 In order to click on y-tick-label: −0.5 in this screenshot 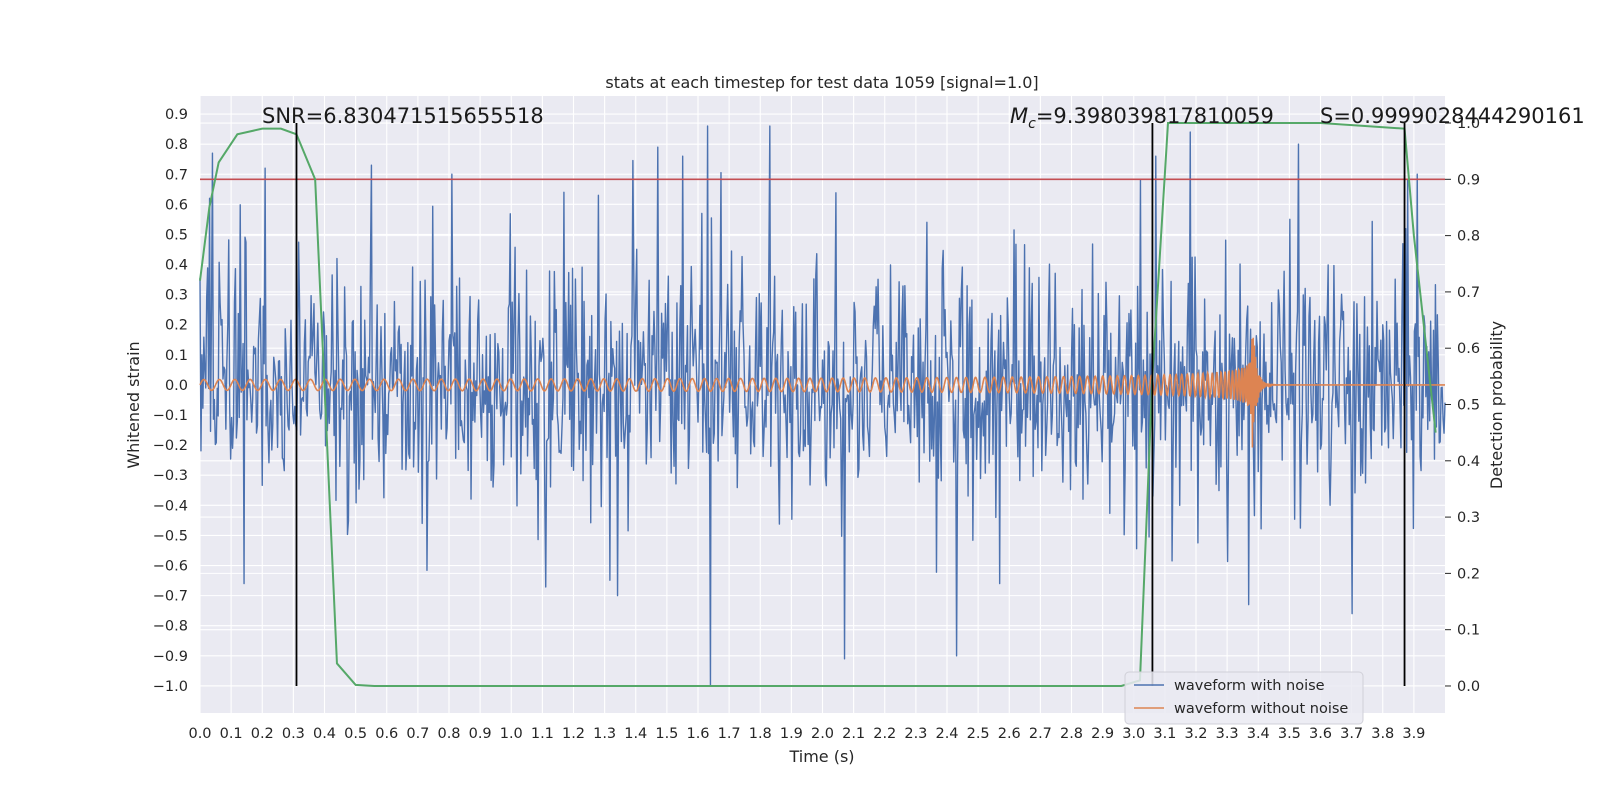, I will do `click(170, 536)`.